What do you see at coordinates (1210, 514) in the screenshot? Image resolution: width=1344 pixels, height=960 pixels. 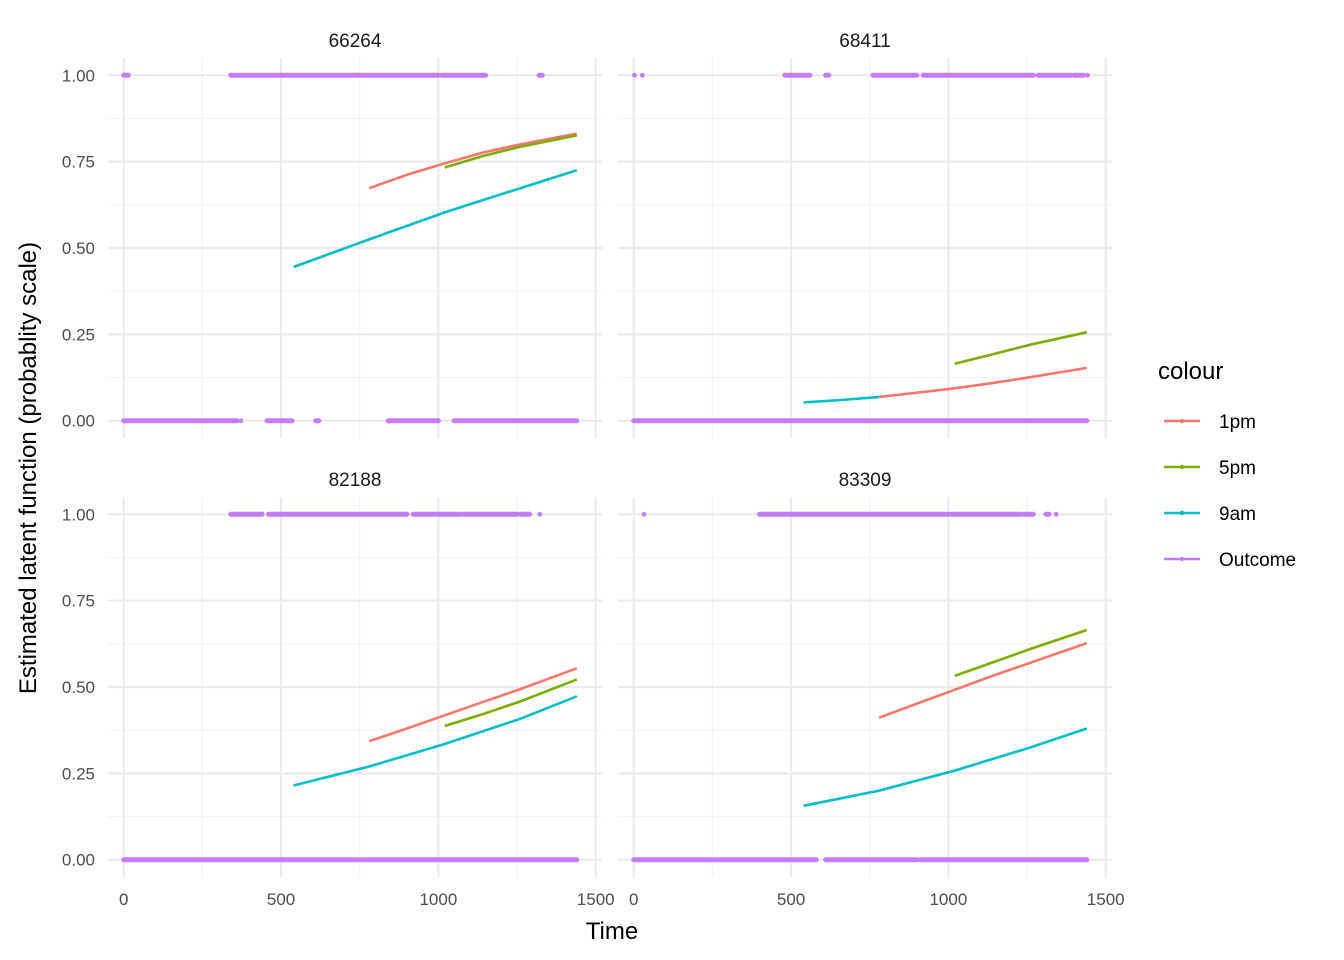 I see `legend-item-9am: 9am` at bounding box center [1210, 514].